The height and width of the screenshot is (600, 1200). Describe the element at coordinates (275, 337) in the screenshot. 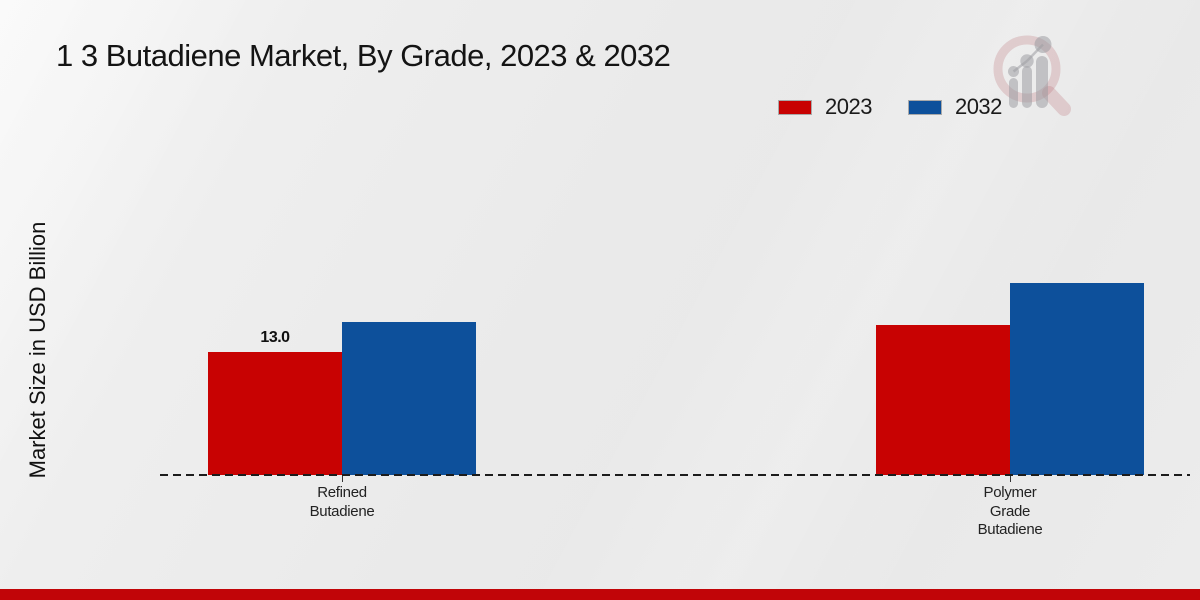

I see `bar-value-label: 13.0` at that location.